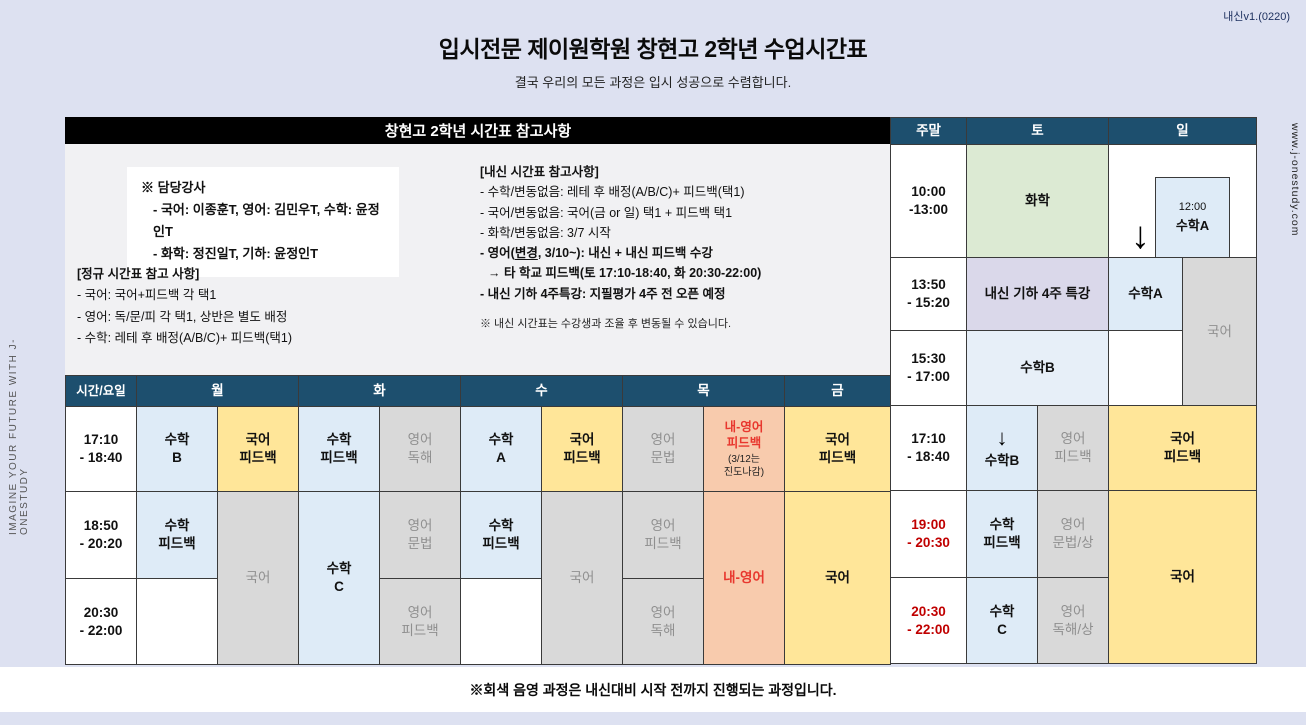 Image resolution: width=1306 pixels, height=725 pixels. Describe the element at coordinates (501, 621) in the screenshot. I see `cell-wed-3-left-empty` at that location.